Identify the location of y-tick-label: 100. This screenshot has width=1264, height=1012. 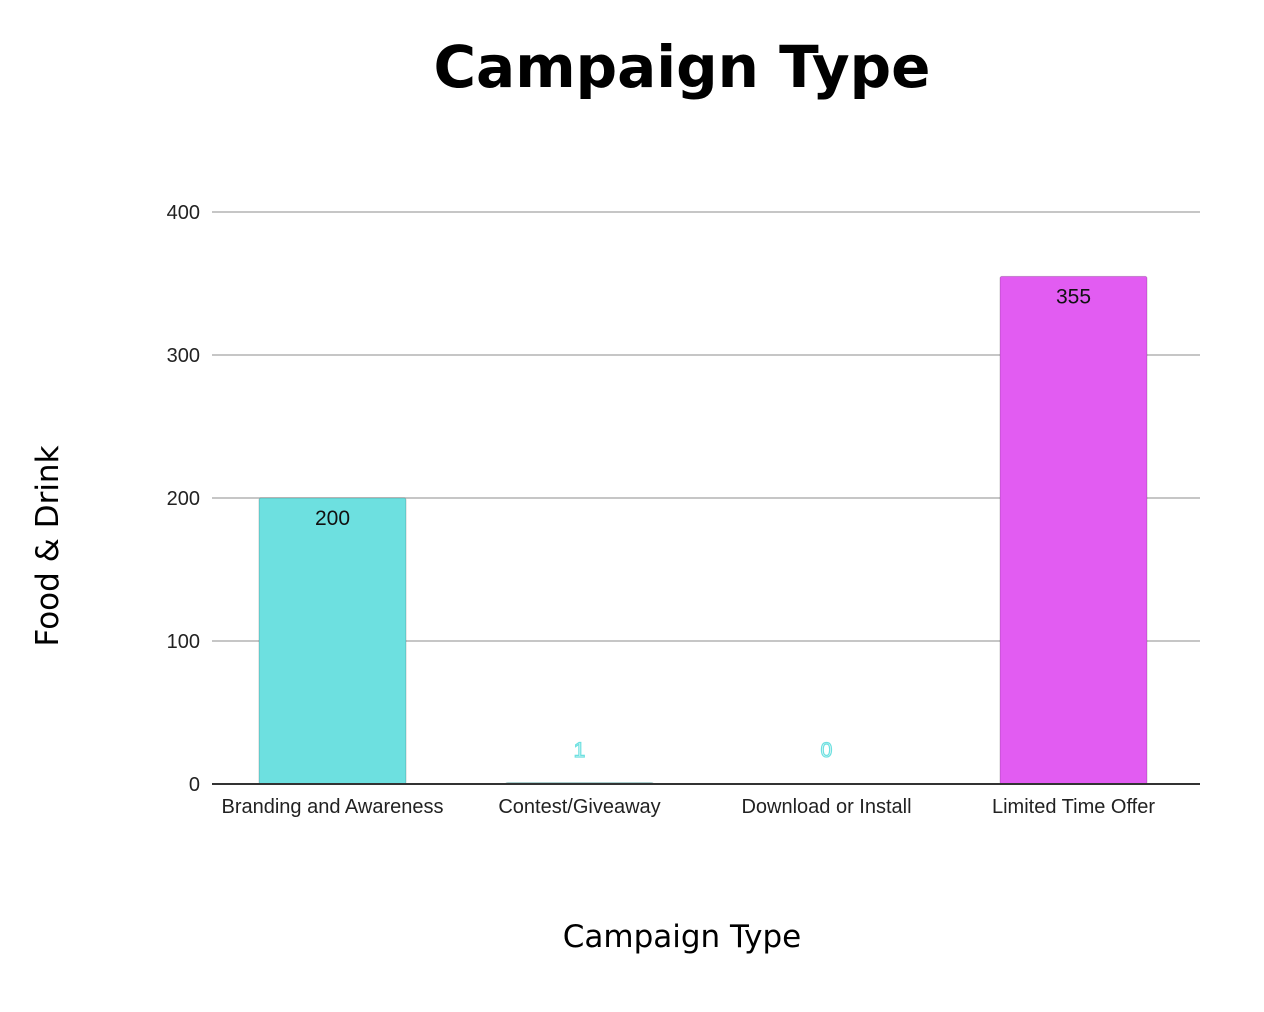
(183, 642).